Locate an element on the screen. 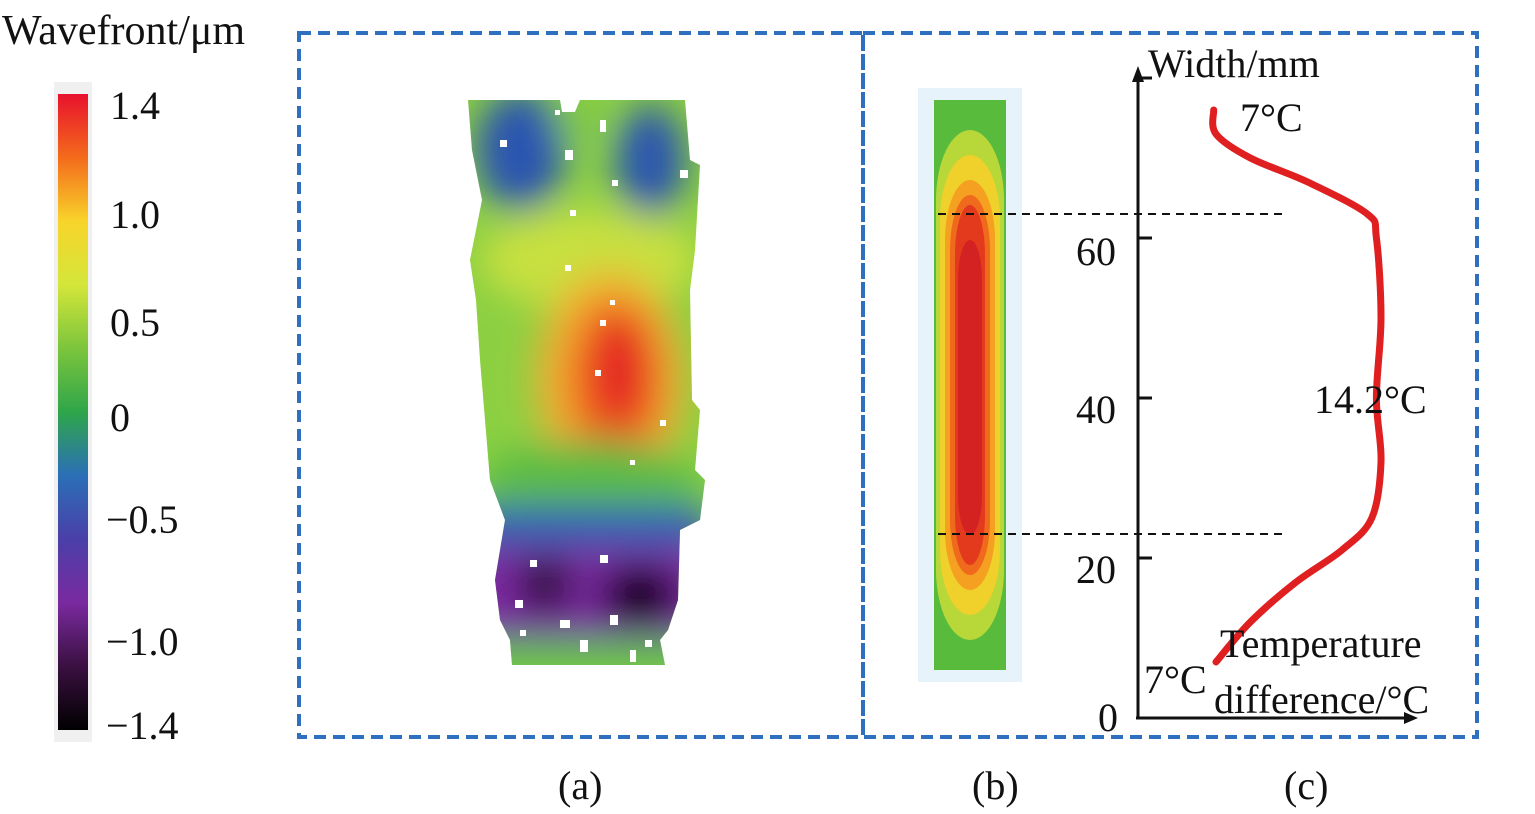 Image resolution: width=1535 pixels, height=814 pixels. y-axis-label: Width/mm is located at coordinates (1234, 63).